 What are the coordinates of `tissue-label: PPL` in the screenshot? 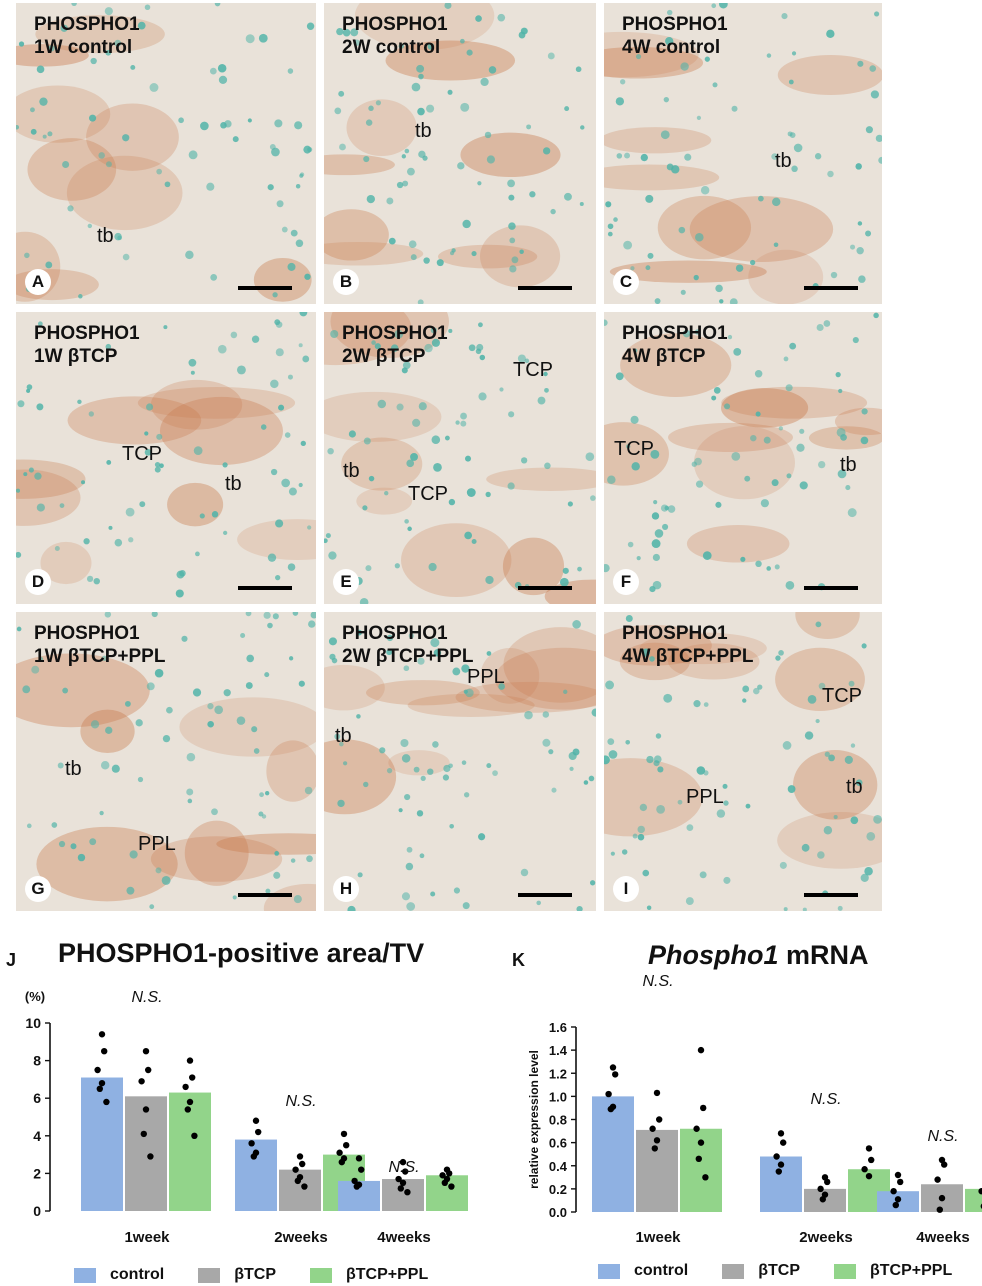 It's located at (486, 677).